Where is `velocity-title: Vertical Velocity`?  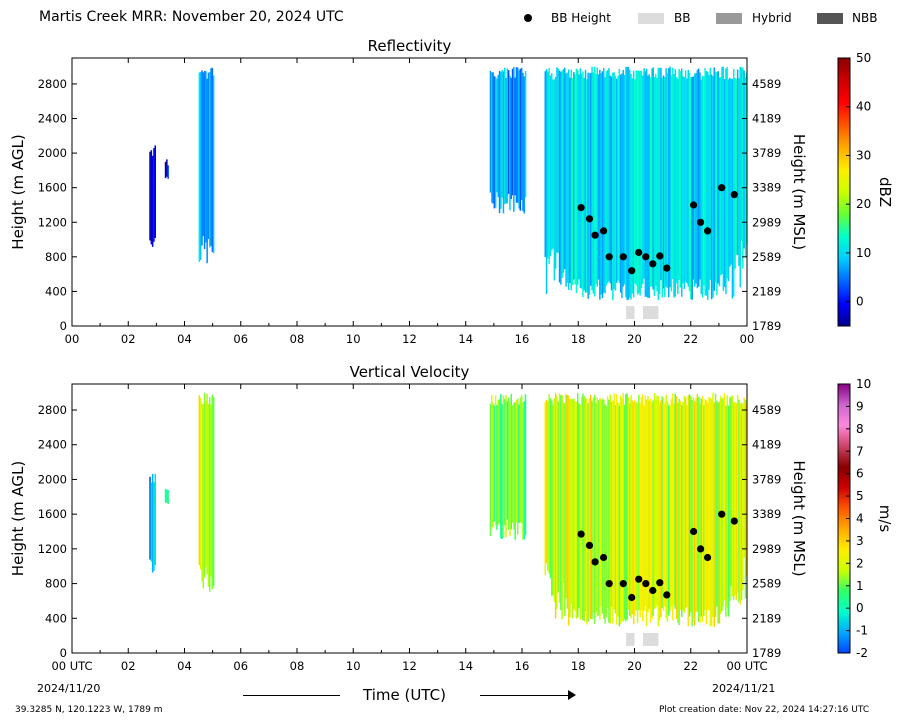 velocity-title: Vertical Velocity is located at coordinates (409, 372).